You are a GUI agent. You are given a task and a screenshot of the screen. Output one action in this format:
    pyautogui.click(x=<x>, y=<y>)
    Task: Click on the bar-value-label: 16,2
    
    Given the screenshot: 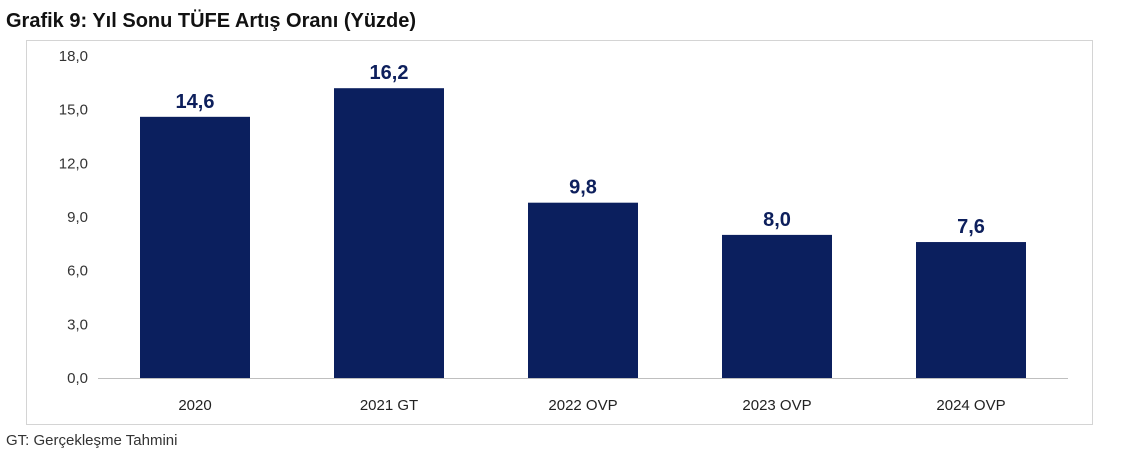 What is the action you would take?
    pyautogui.click(x=389, y=73)
    